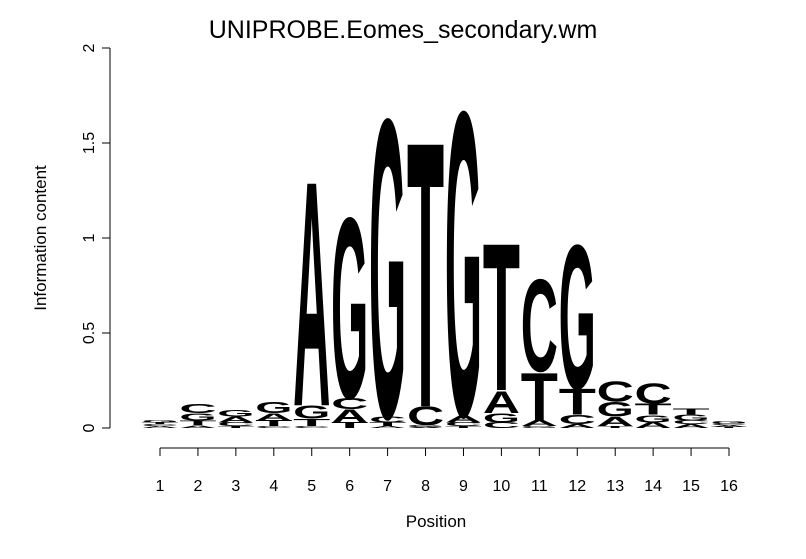 This screenshot has width=806, height=559. I want to click on x-tick-label: 13, so click(615, 486).